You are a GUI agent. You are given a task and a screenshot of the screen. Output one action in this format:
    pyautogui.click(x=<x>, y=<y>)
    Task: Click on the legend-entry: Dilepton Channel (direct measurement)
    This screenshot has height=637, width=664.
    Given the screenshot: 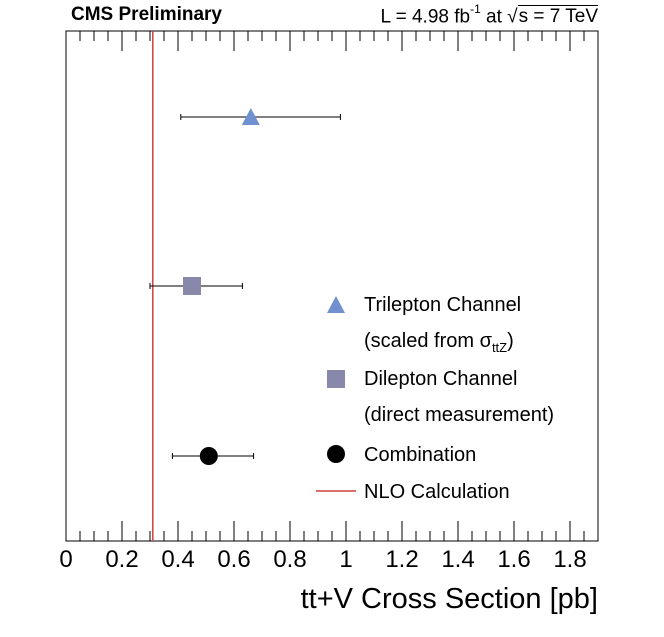 What is the action you would take?
    pyautogui.click(x=440, y=397)
    